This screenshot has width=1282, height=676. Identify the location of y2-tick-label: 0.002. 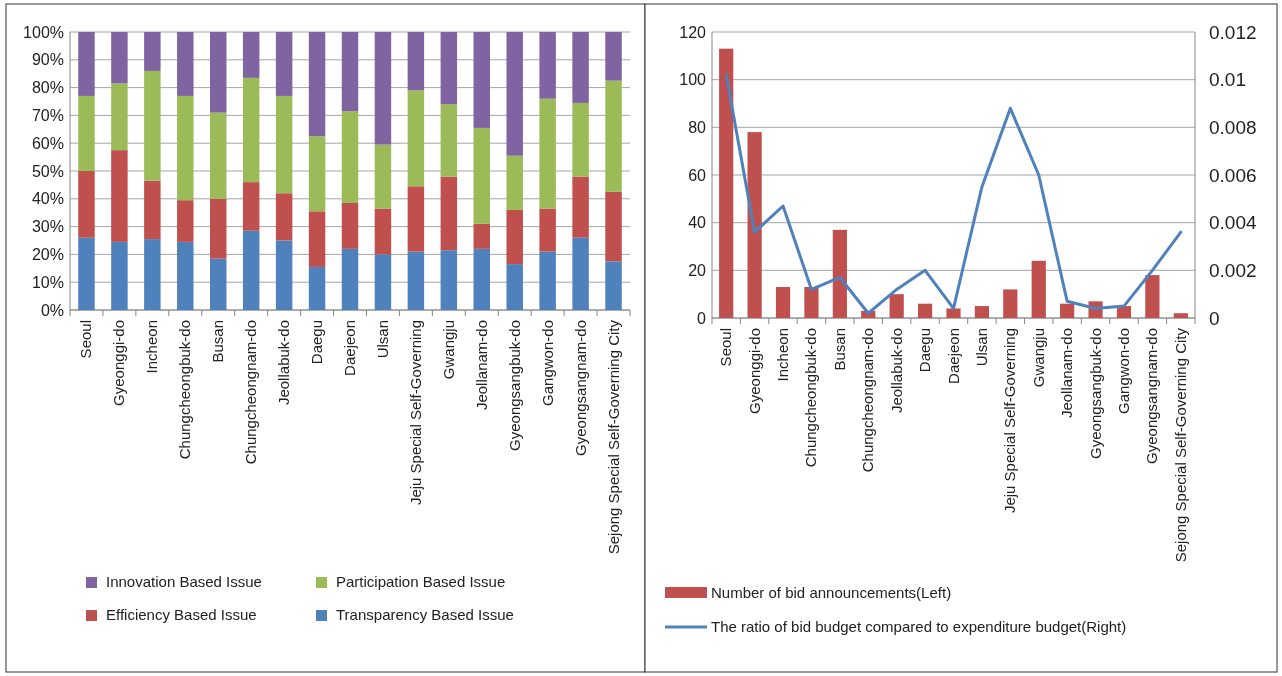
(1233, 270).